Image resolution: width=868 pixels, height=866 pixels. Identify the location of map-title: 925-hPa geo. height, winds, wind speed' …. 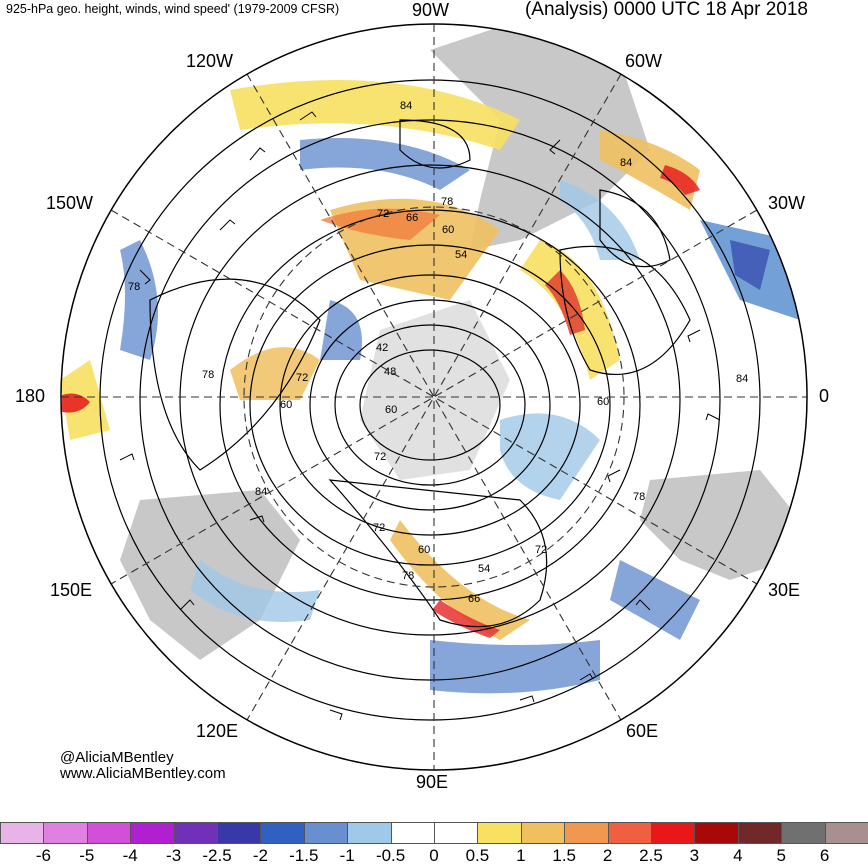
(173, 9).